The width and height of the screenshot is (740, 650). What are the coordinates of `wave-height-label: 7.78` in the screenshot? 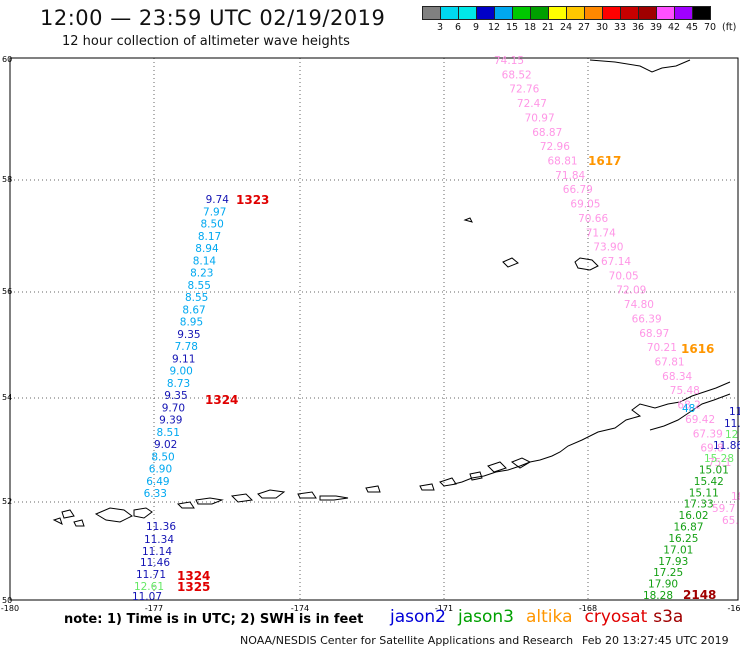 It's located at (186, 347).